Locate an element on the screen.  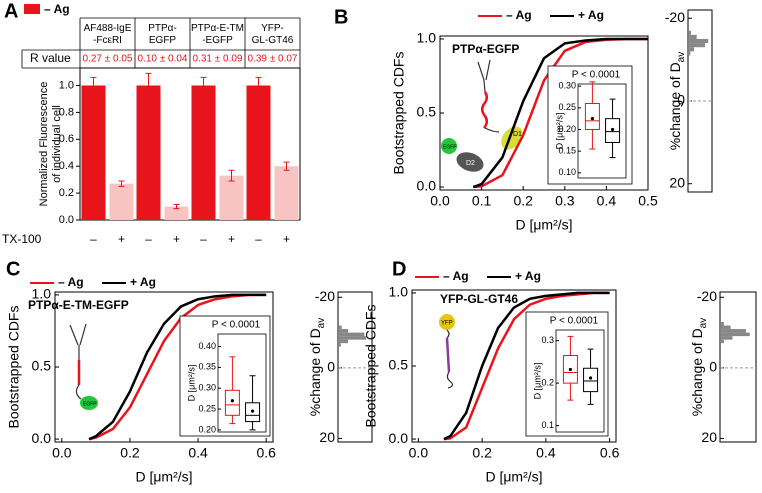
treatment-label: TX-100 is located at coordinates (22, 239).